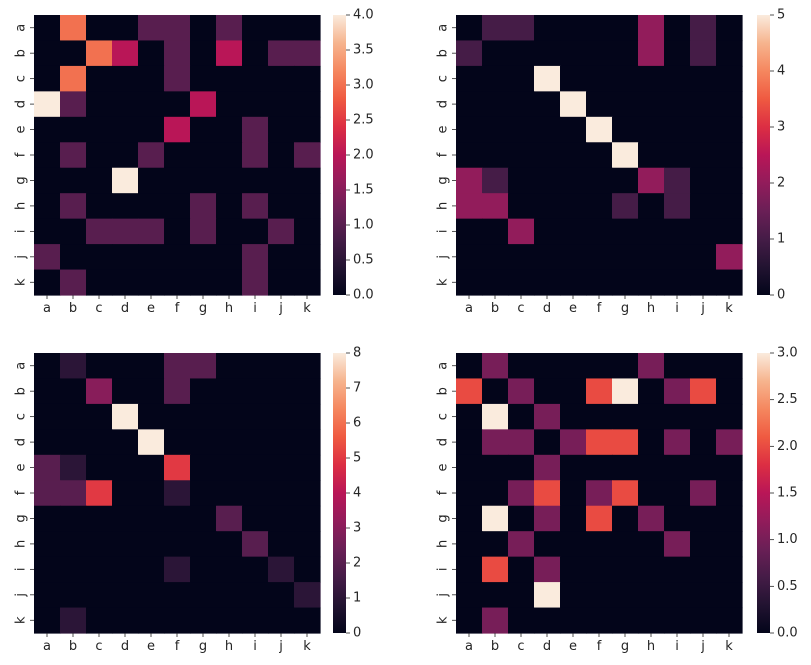 The height and width of the screenshot is (665, 811). Describe the element at coordinates (363, 85) in the screenshot. I see `colorbar-tick-label: 3.0` at that location.